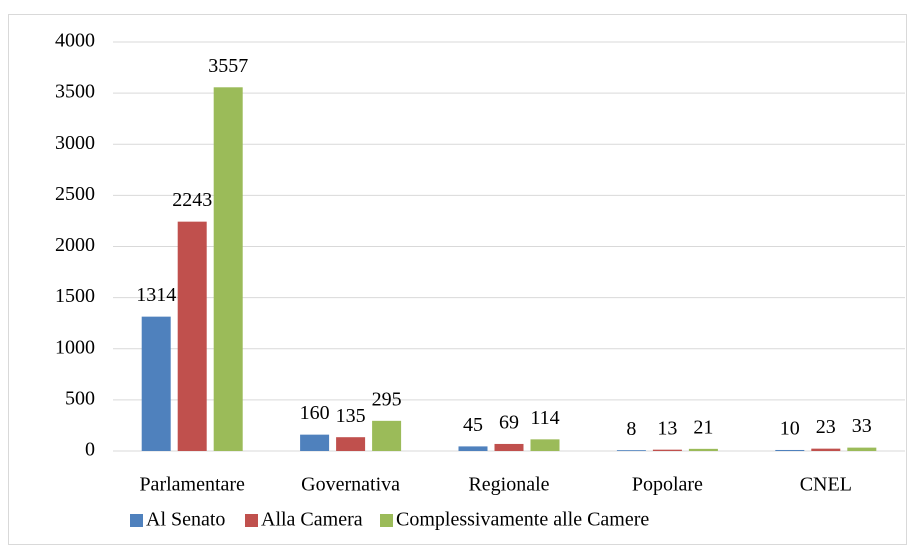  What do you see at coordinates (667, 485) in the screenshot?
I see `x-tick-label: Popolare` at bounding box center [667, 485].